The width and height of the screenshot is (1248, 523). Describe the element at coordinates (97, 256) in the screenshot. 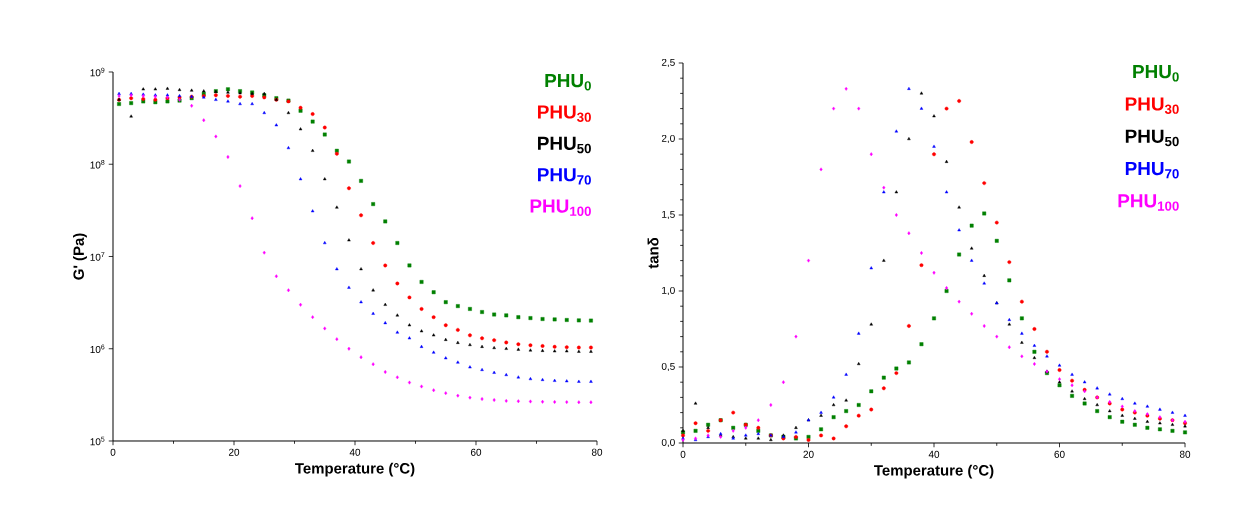

I see `y-tick-label: 10$^{7}$` at that location.